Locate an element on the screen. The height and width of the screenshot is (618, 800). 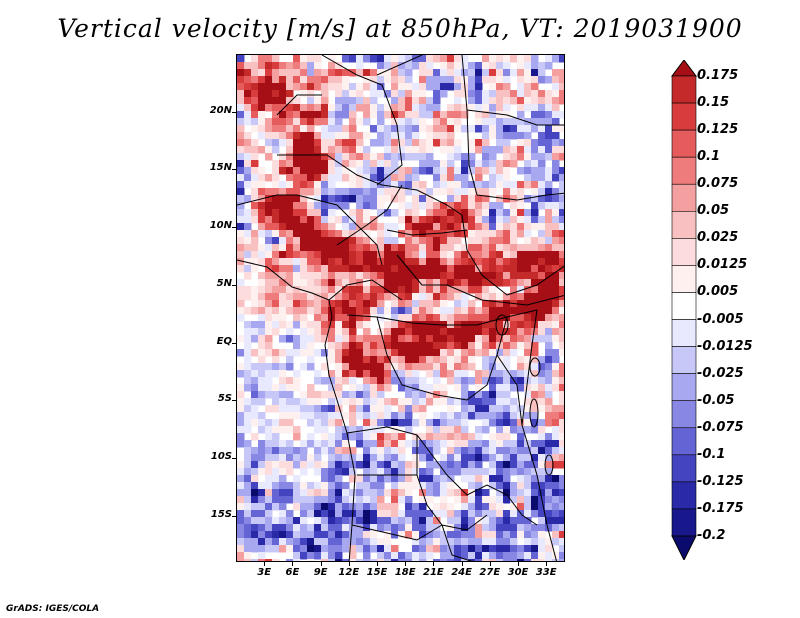
colorbar-level-label: 0.05 is located at coordinates (713, 211).